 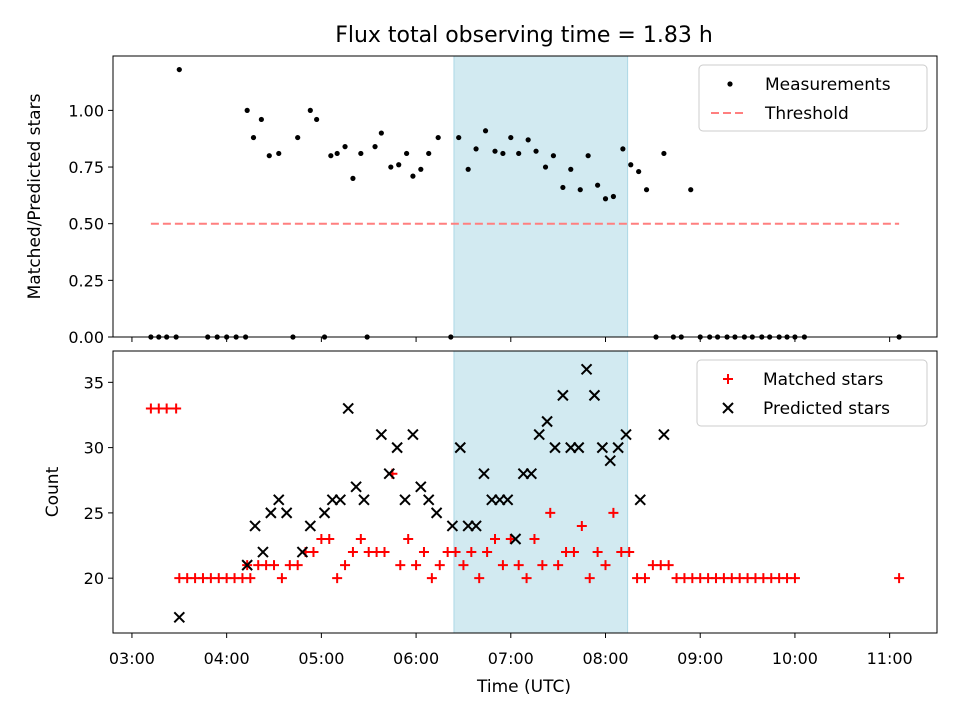 What do you see at coordinates (35, 196) in the screenshot?
I see `y-axis-label: Matched/Predicted stars` at bounding box center [35, 196].